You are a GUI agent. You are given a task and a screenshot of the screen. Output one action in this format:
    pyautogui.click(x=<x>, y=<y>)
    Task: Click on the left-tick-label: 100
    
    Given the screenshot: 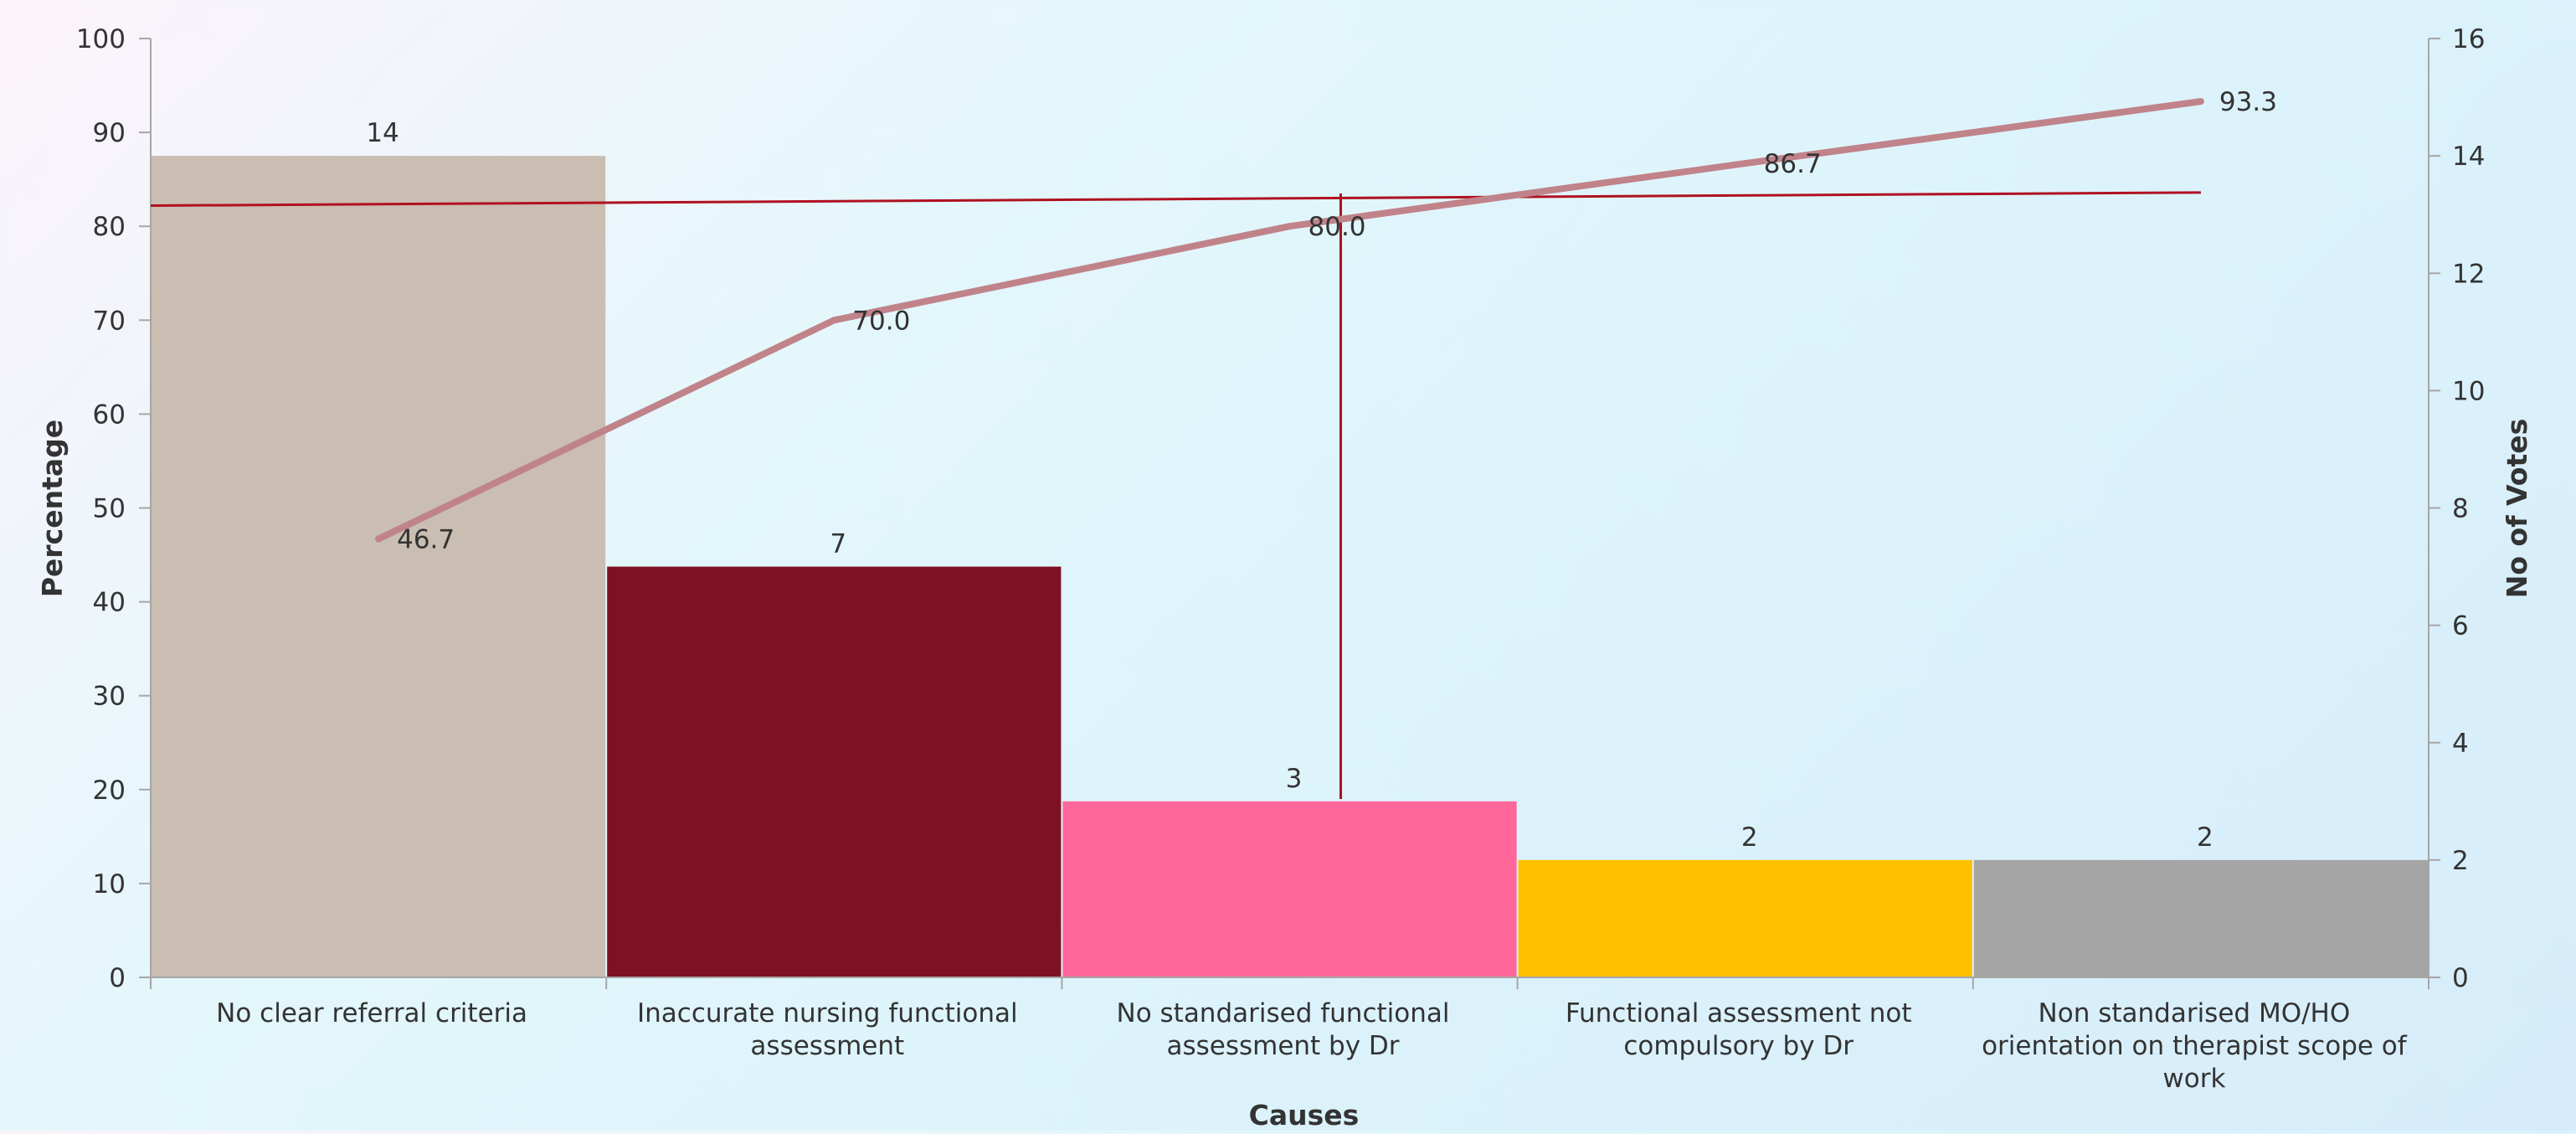 What is the action you would take?
    pyautogui.click(x=101, y=39)
    